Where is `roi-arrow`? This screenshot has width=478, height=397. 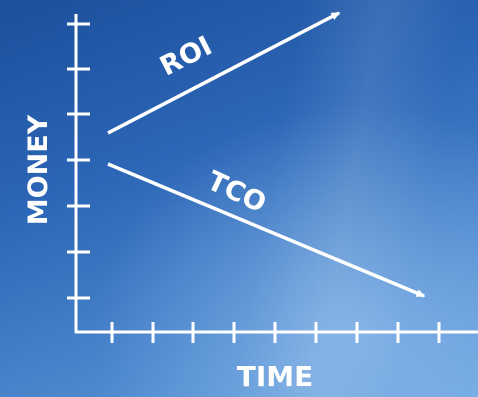 roi-arrow is located at coordinates (223, 73).